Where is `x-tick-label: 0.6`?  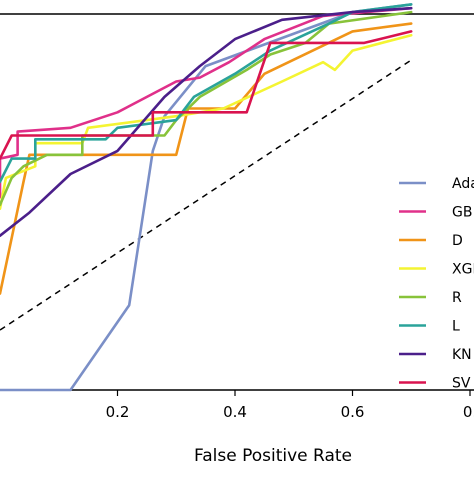 x-tick-label: 0.6 is located at coordinates (353, 412).